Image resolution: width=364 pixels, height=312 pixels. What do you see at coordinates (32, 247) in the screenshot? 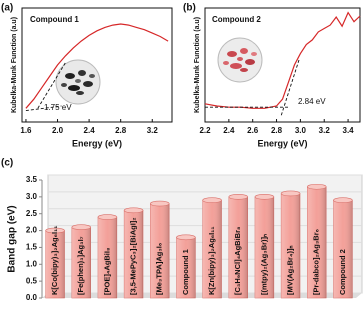
I see `y-tick-label: 1.5` at bounding box center [32, 247].